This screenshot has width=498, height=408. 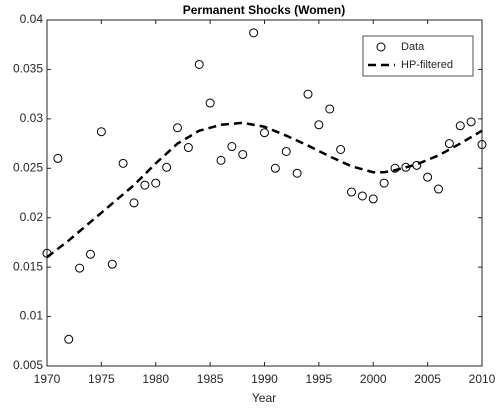 What do you see at coordinates (264, 10) in the screenshot?
I see `chart-title: Permanent Shocks (Women)` at bounding box center [264, 10].